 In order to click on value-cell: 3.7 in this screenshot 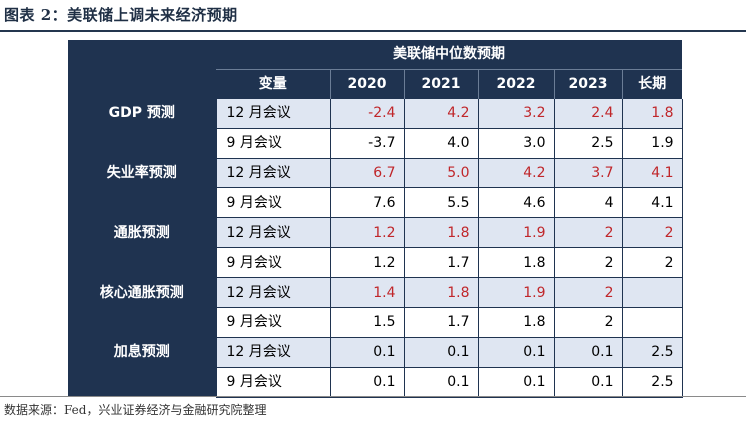, I will do `click(587, 173)`.